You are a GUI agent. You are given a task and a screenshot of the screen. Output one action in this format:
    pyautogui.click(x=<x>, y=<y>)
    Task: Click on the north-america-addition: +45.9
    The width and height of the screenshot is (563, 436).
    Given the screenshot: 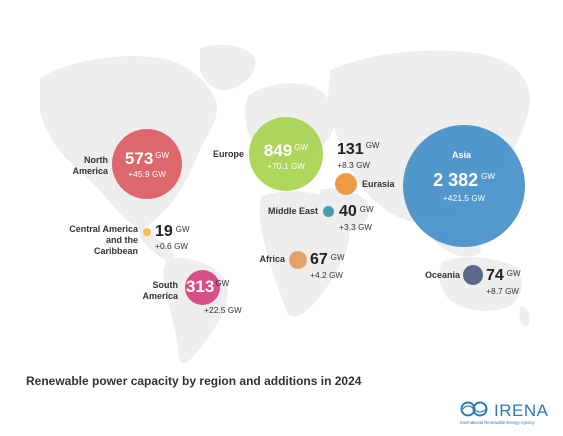 What is the action you would take?
    pyautogui.click(x=139, y=174)
    